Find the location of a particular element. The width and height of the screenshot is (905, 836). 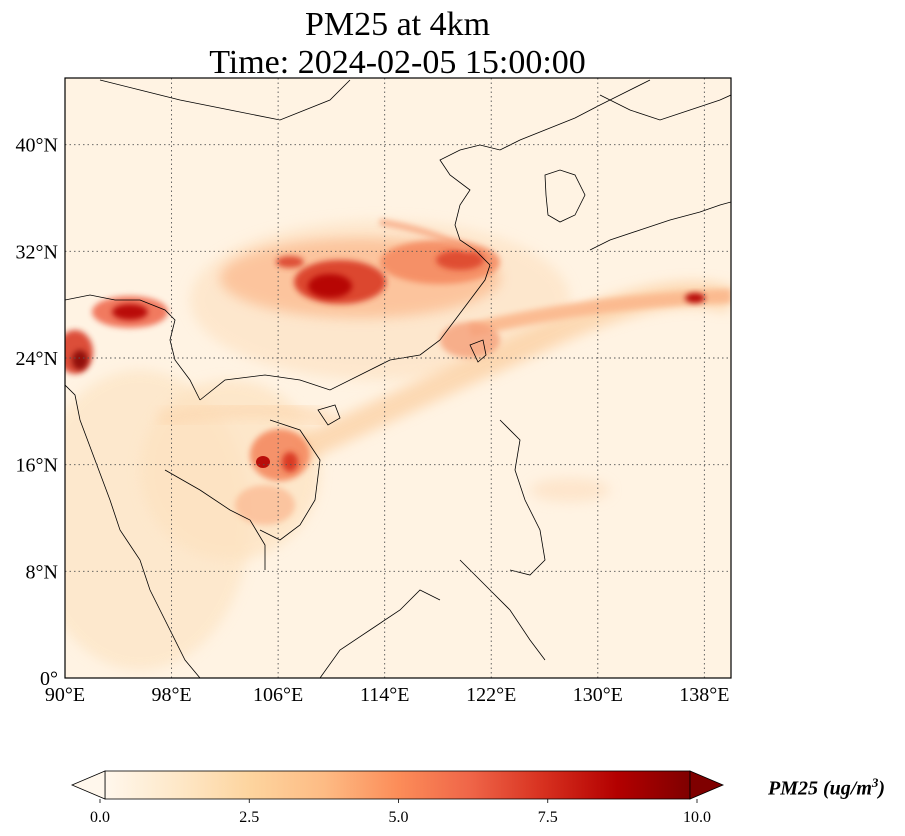

lat-tick-label: 0° is located at coordinates (49, 679).